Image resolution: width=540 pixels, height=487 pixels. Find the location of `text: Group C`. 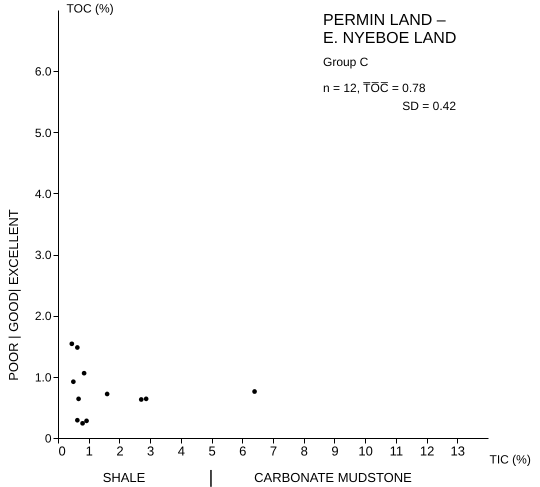

text: Group C is located at coordinates (346, 62).